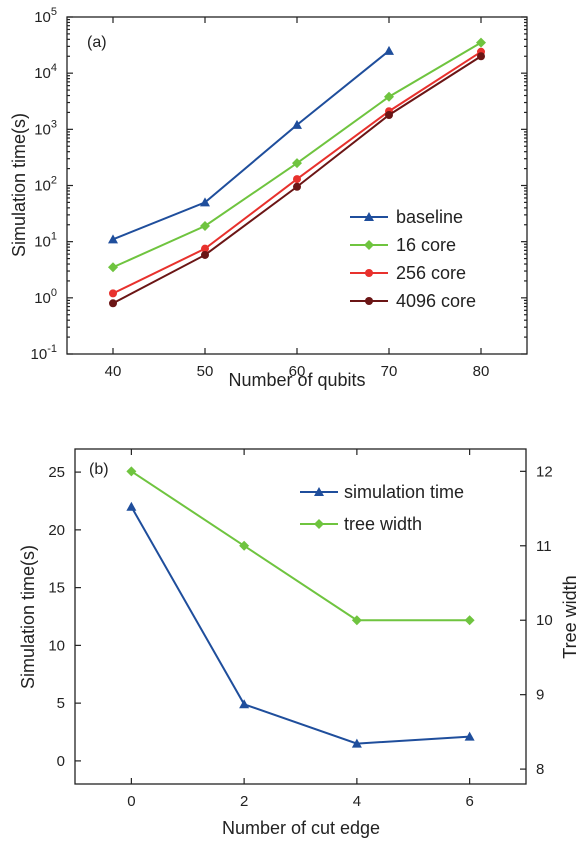 This screenshot has height=842, width=587. What do you see at coordinates (429, 217) in the screenshot?
I see `legend-label-a: baseline` at bounding box center [429, 217].